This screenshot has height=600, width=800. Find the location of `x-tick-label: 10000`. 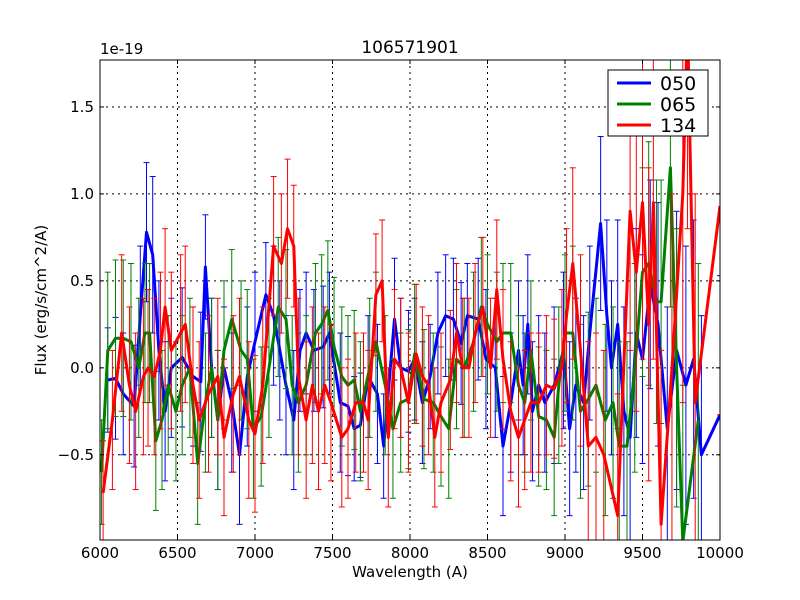

x-tick-label: 10000 is located at coordinates (720, 553).